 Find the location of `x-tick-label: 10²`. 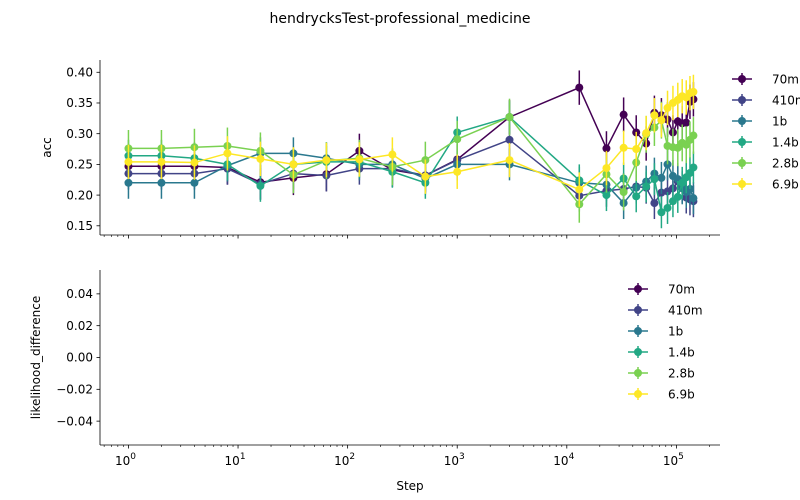

x-tick-label: 10² is located at coordinates (344, 460).